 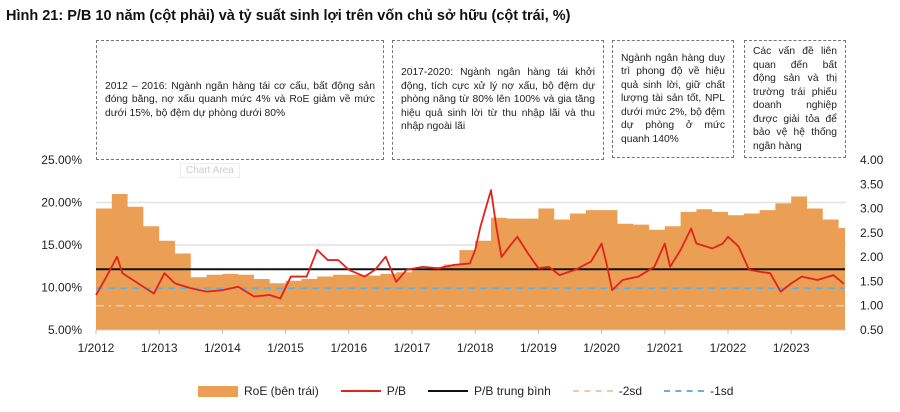 What do you see at coordinates (222, 348) in the screenshot?
I see `x-tick-label: 1/2014` at bounding box center [222, 348].